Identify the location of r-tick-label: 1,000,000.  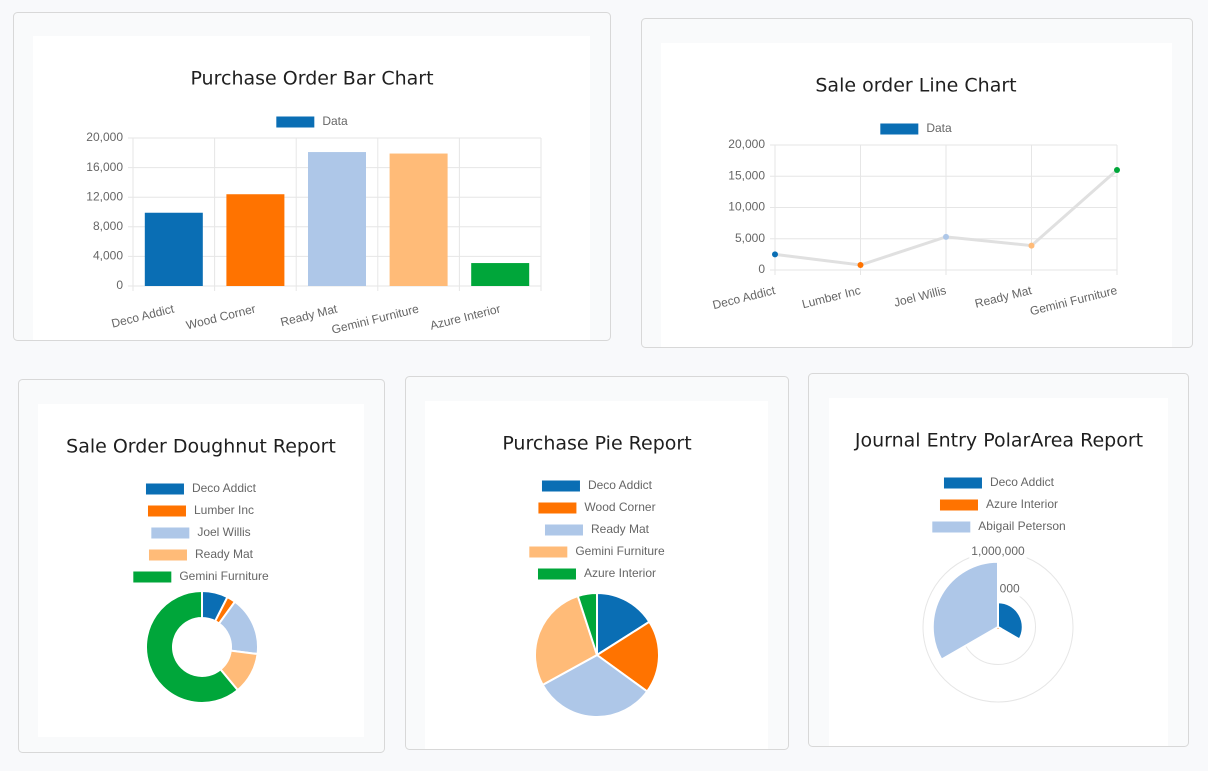
(998, 551).